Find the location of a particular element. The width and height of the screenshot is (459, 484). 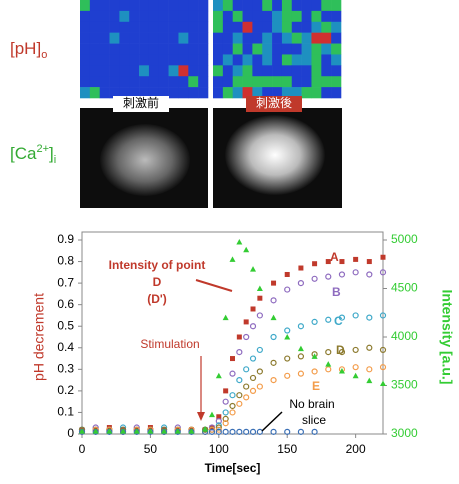

y-tick-label: 0.7 is located at coordinates (65, 282).